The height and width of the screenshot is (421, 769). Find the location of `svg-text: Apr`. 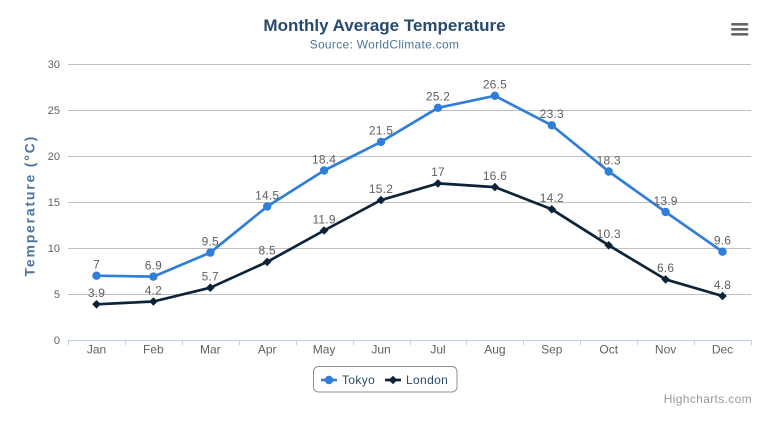

svg-text: Apr is located at coordinates (267, 350).